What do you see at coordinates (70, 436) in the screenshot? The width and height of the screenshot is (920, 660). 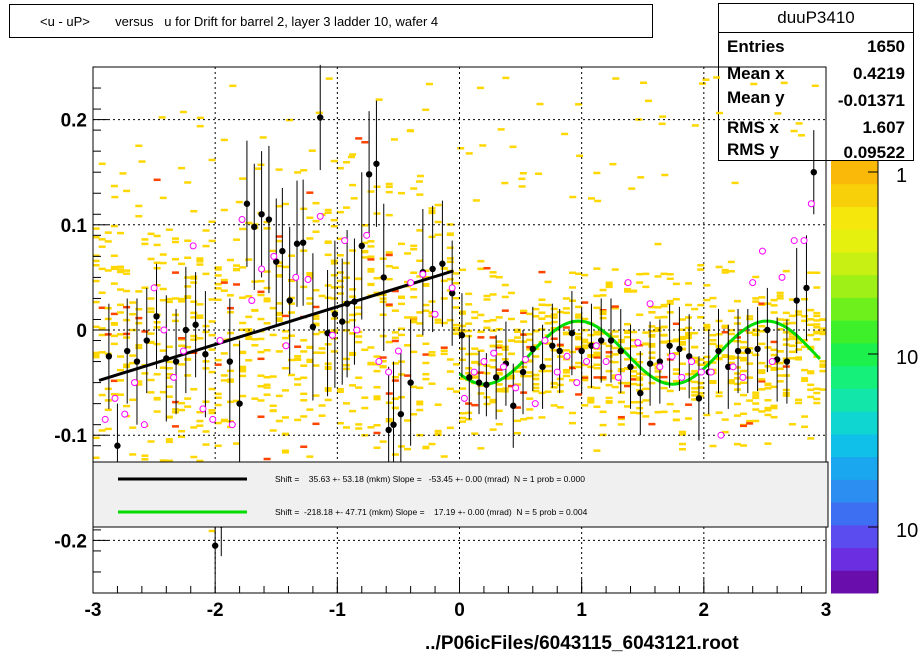 I see `y-tick-label: -0.1` at bounding box center [70, 436].